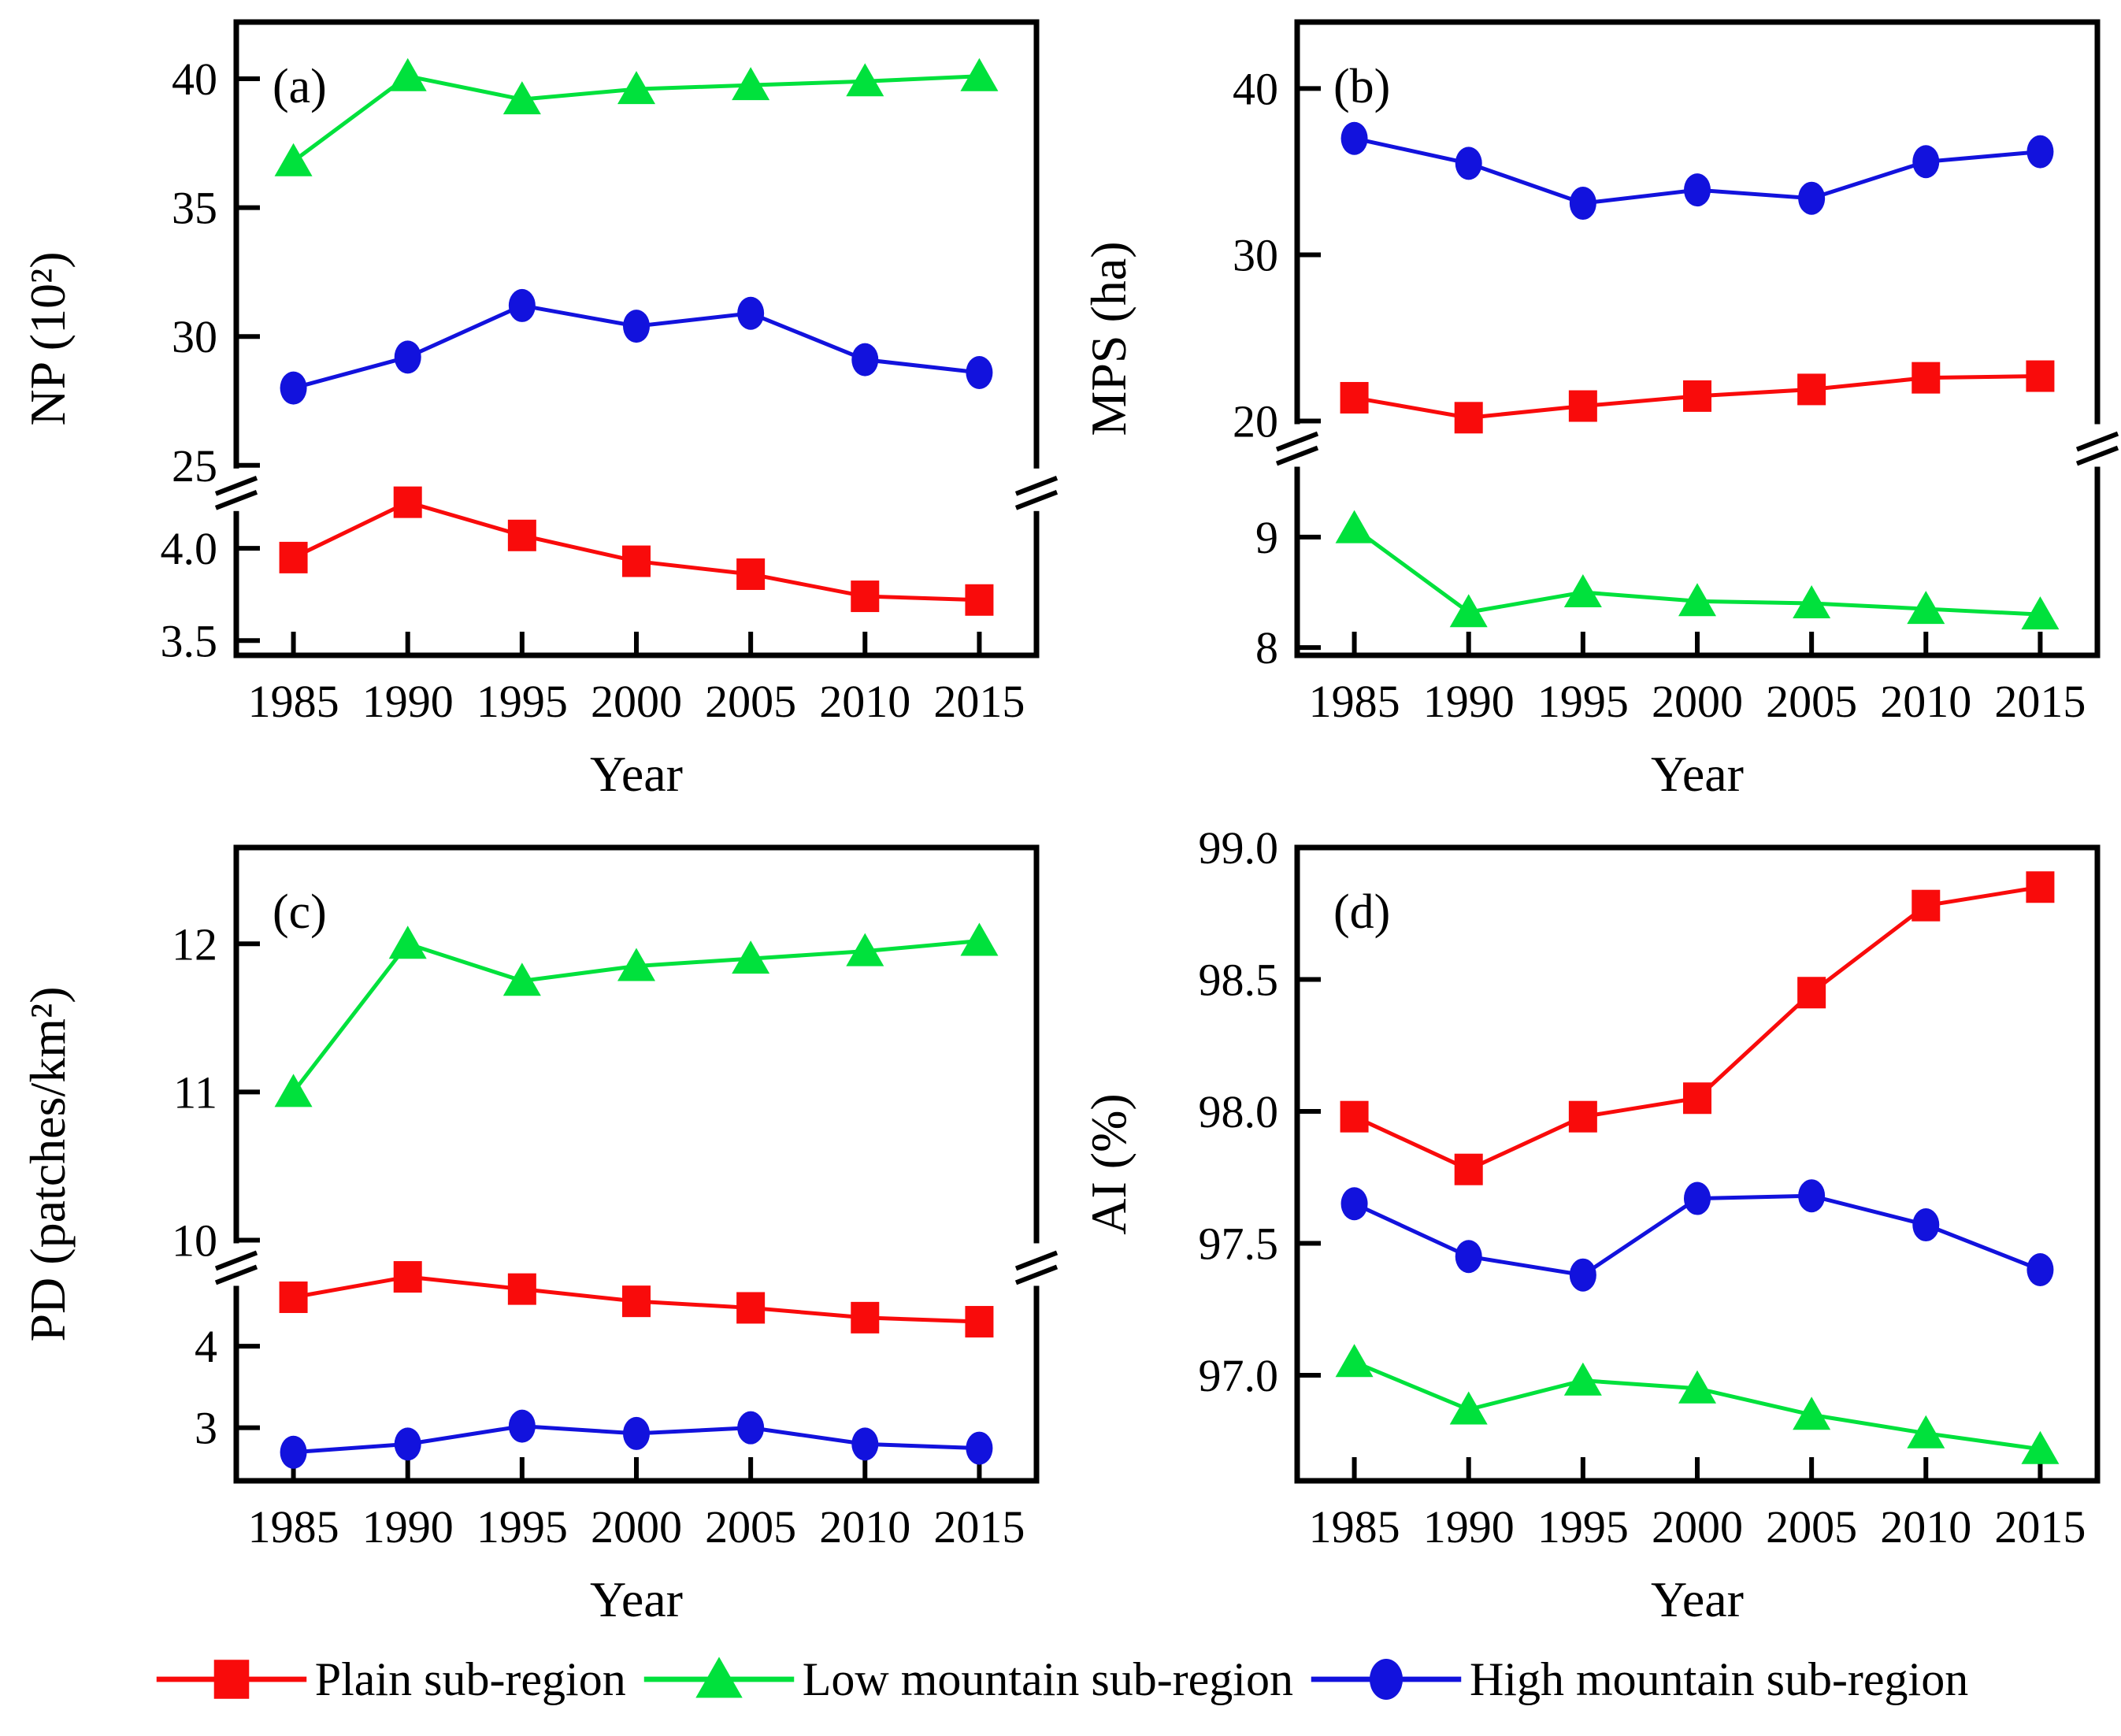  What do you see at coordinates (48, 1164) in the screenshot?
I see `svg-text: PD (patches/km²)` at bounding box center [48, 1164].